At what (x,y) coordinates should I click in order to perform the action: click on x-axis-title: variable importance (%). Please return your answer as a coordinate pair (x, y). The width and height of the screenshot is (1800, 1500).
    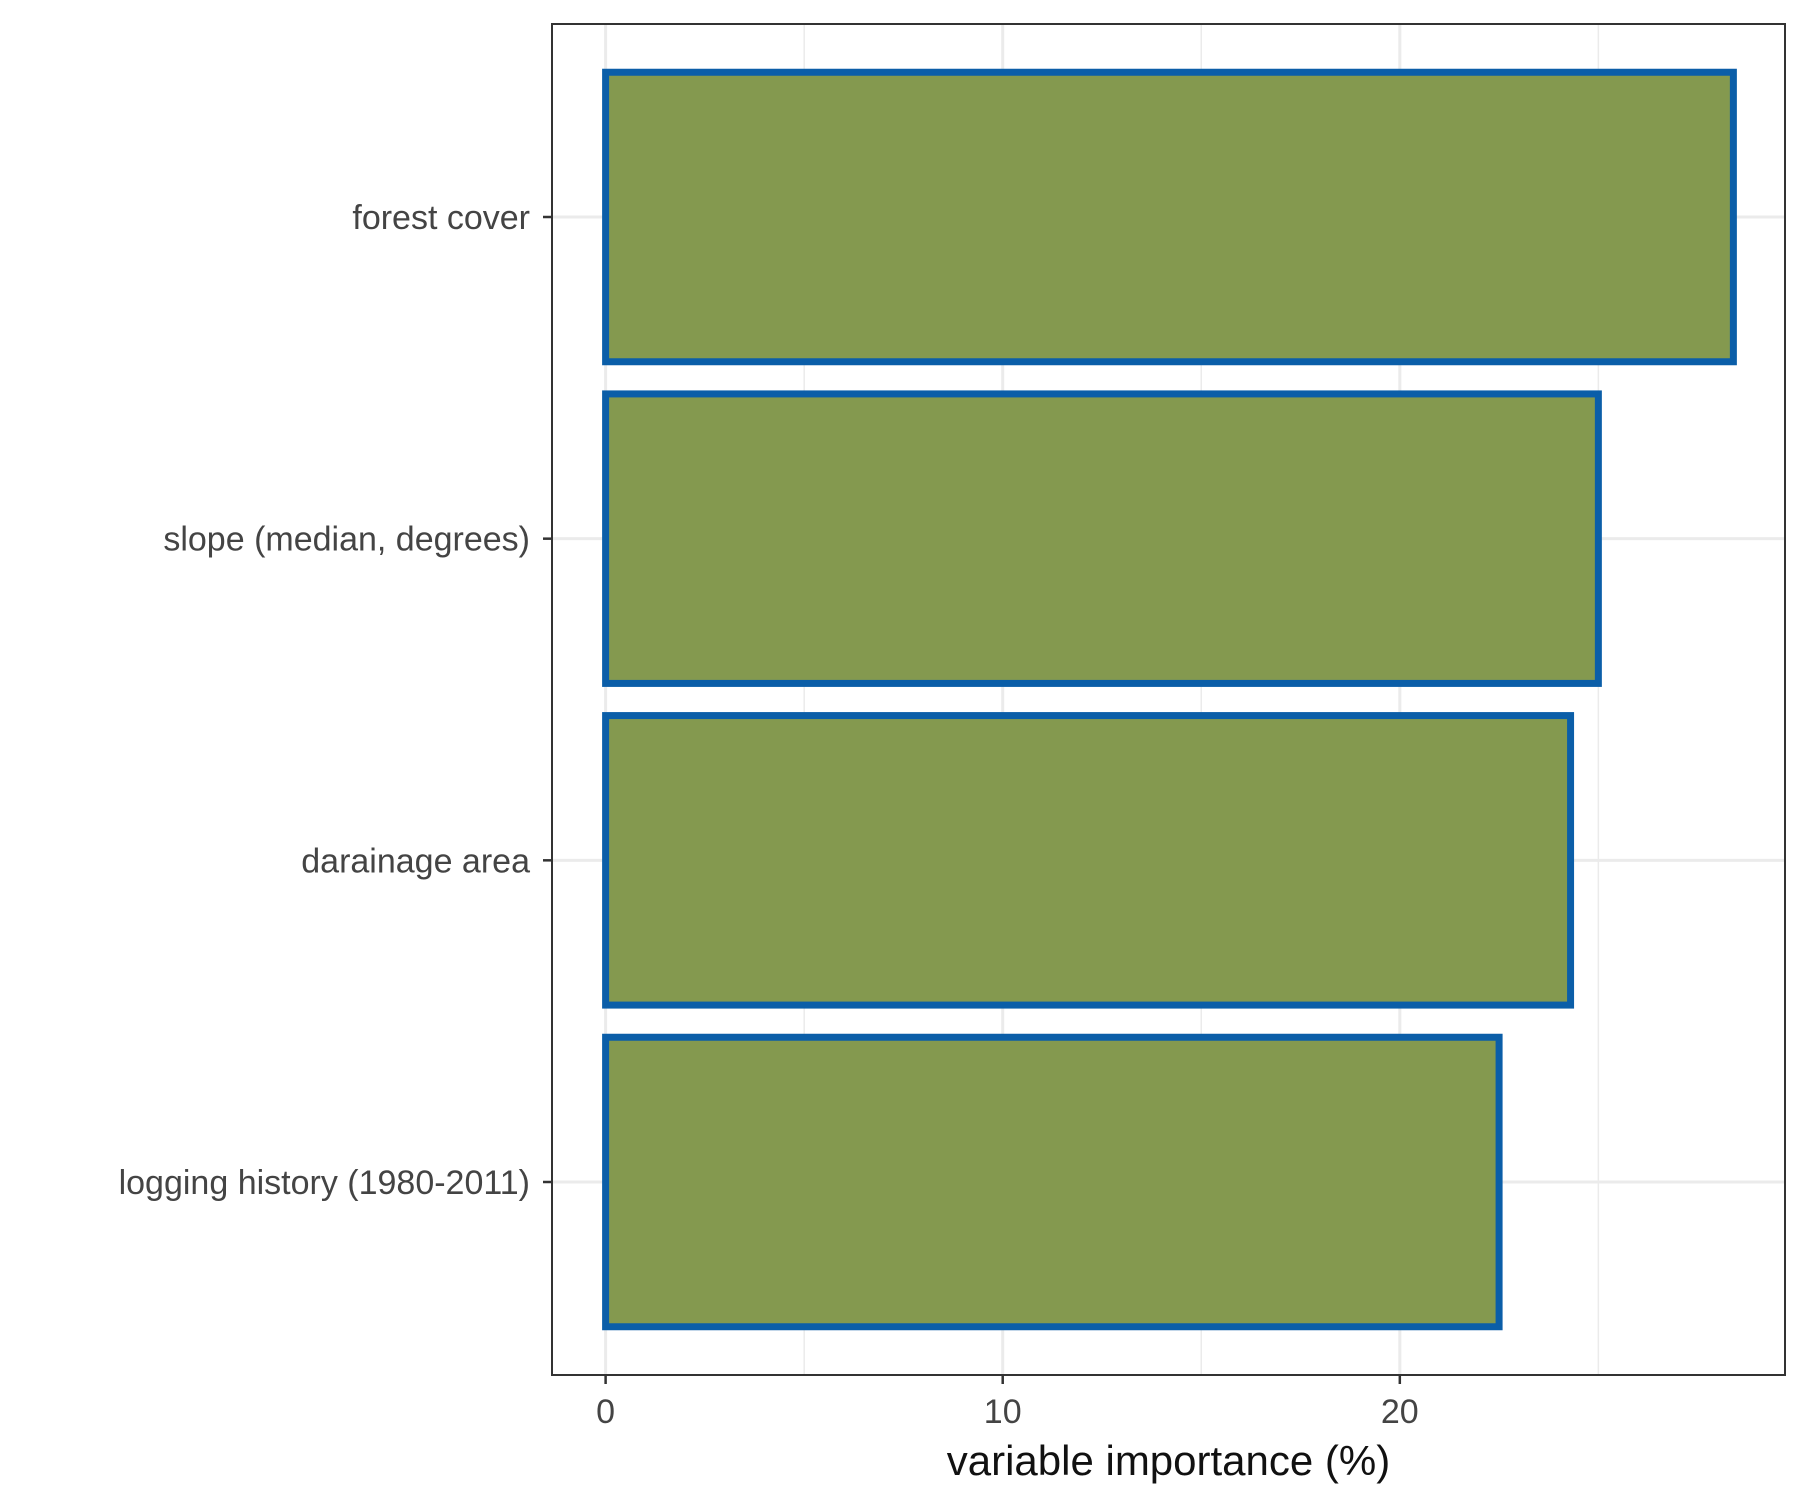
    Looking at the image, I should click on (1169, 1460).